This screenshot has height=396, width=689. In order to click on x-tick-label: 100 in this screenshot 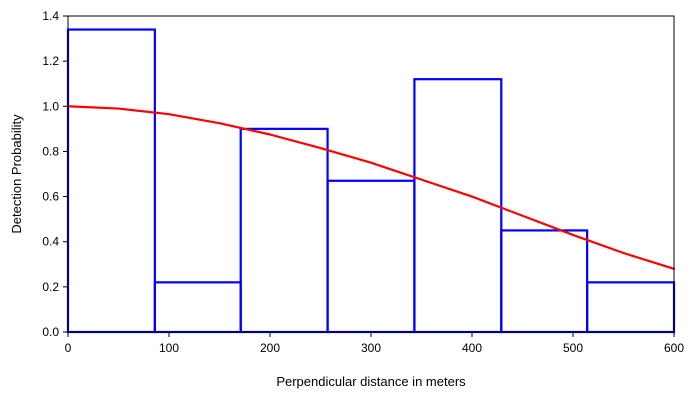, I will do `click(169, 348)`.